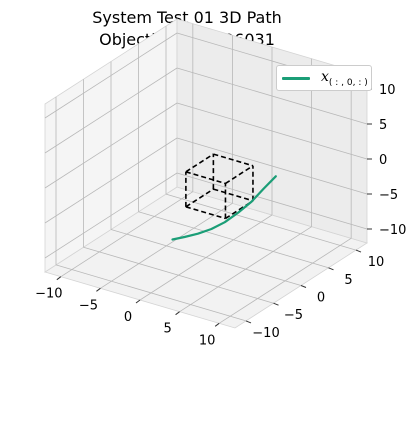 The image size is (407, 446). What do you see at coordinates (167, 329) in the screenshot?
I see `x-tick-label: 5` at bounding box center [167, 329].